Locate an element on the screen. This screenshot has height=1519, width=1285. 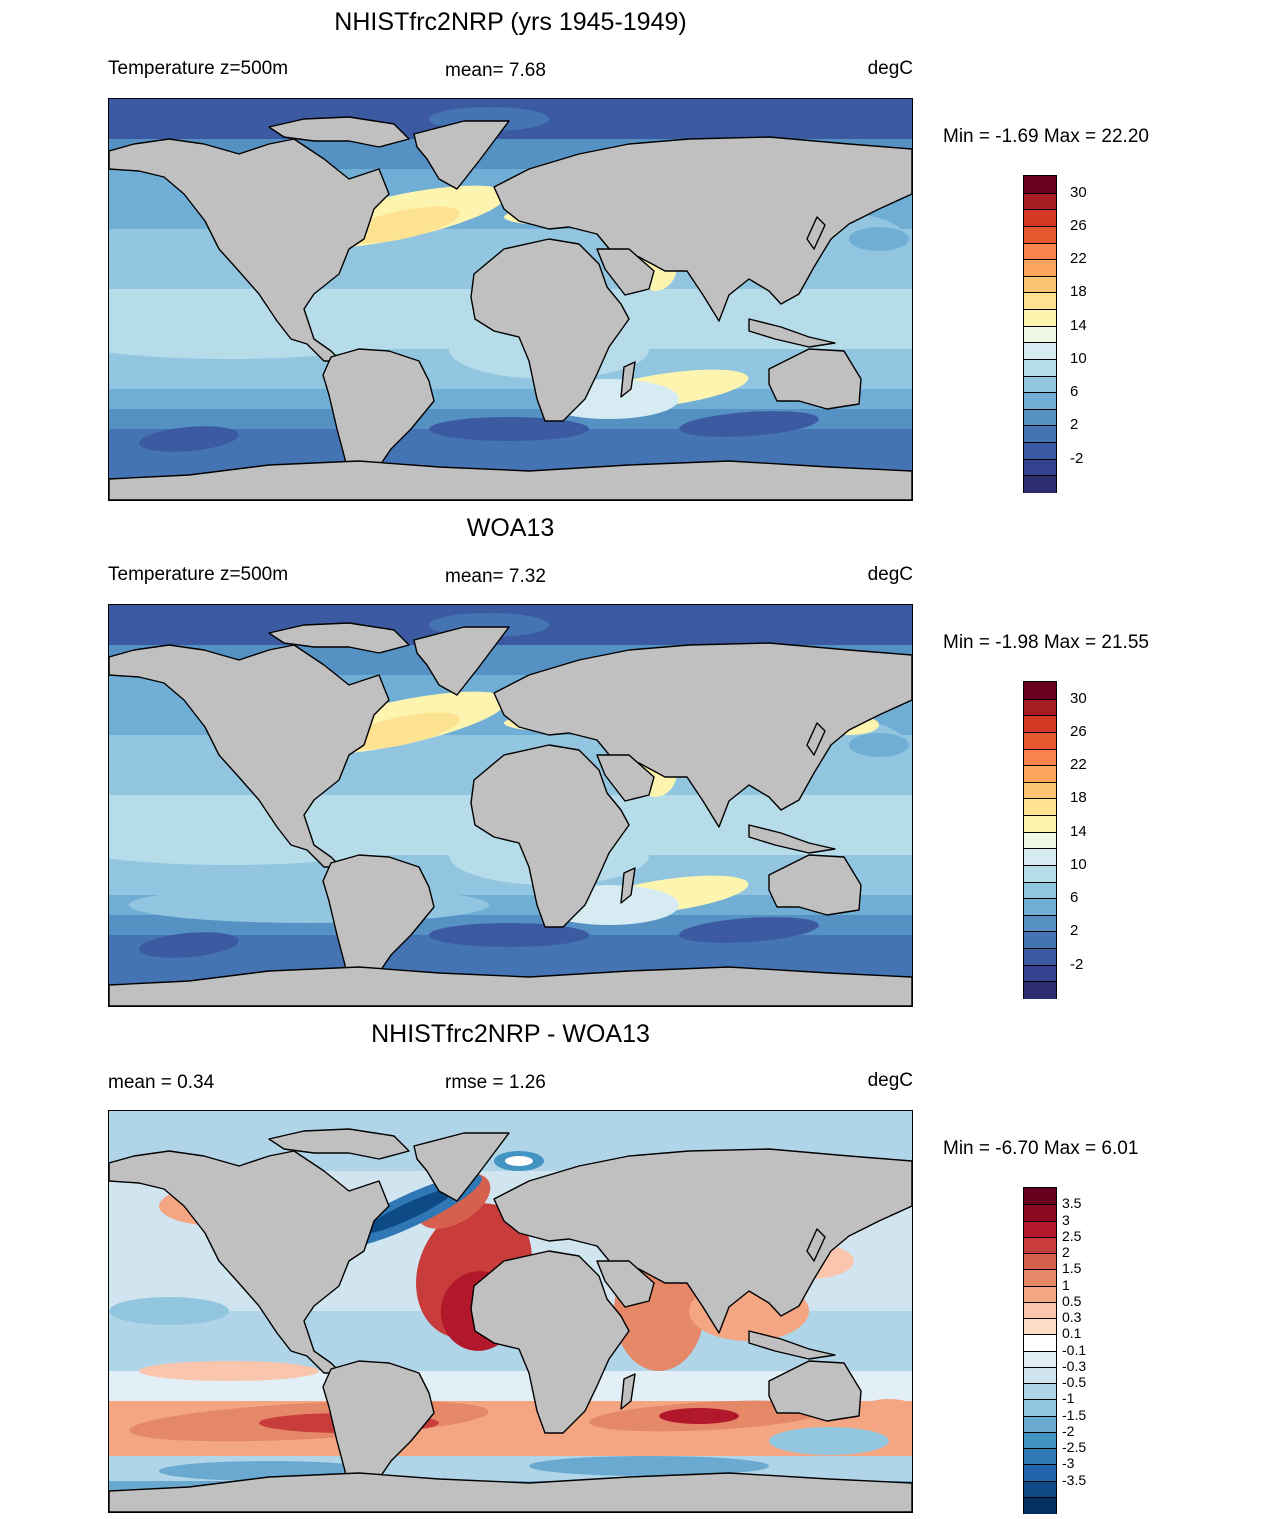
colorbar-tick-label: 14 is located at coordinates (1078, 325).